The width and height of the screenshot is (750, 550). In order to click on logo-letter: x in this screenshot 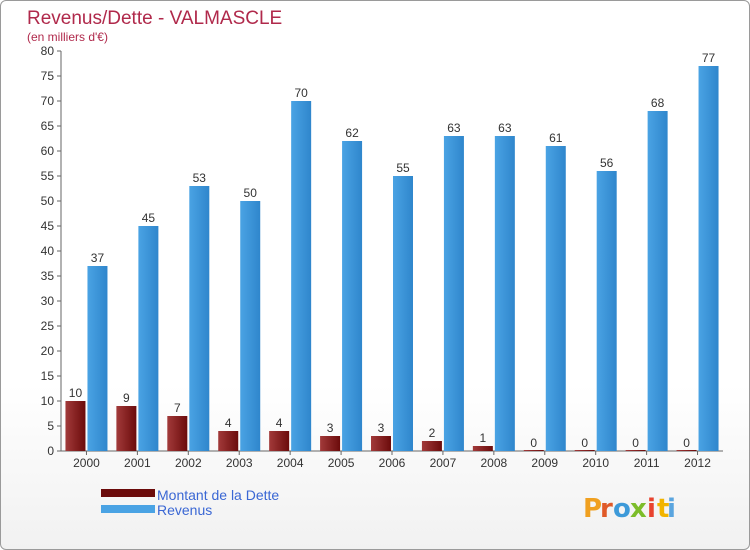, I will do `click(638, 509)`.